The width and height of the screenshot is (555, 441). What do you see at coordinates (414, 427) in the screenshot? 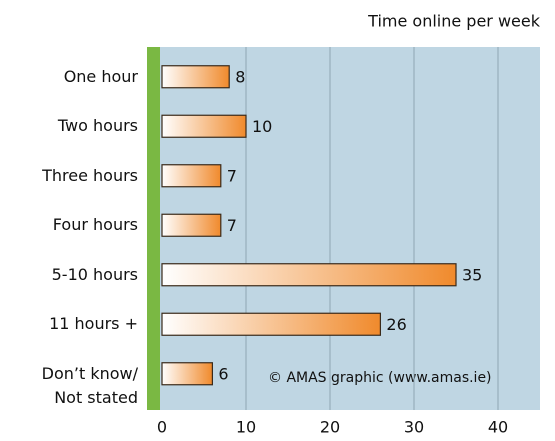
I see `x-tick-label: 30` at bounding box center [414, 427].